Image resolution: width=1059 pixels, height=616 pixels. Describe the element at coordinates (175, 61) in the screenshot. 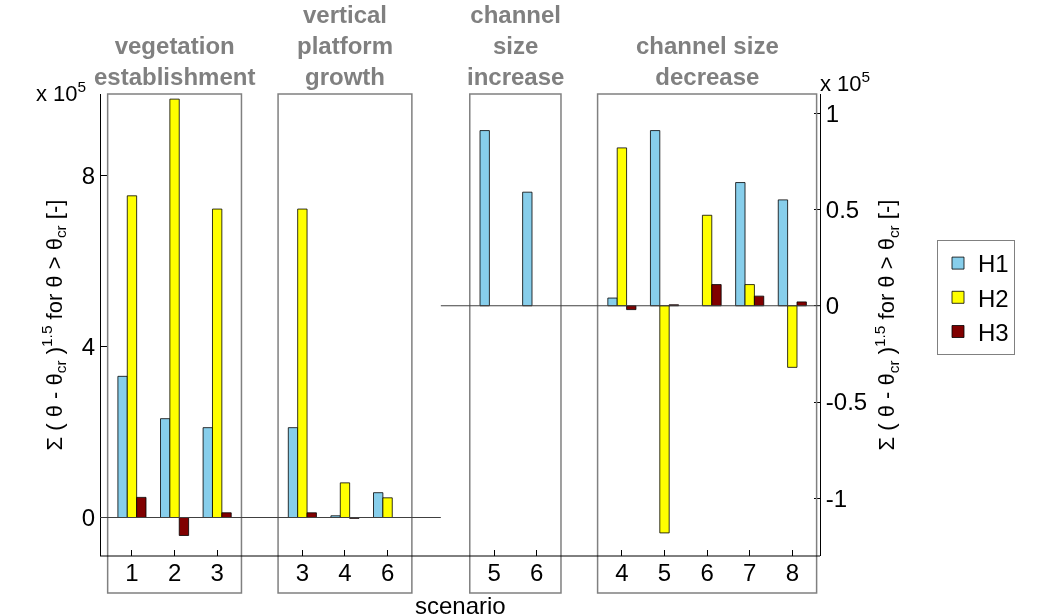

I see `chart-title: vegetation establishment` at that location.